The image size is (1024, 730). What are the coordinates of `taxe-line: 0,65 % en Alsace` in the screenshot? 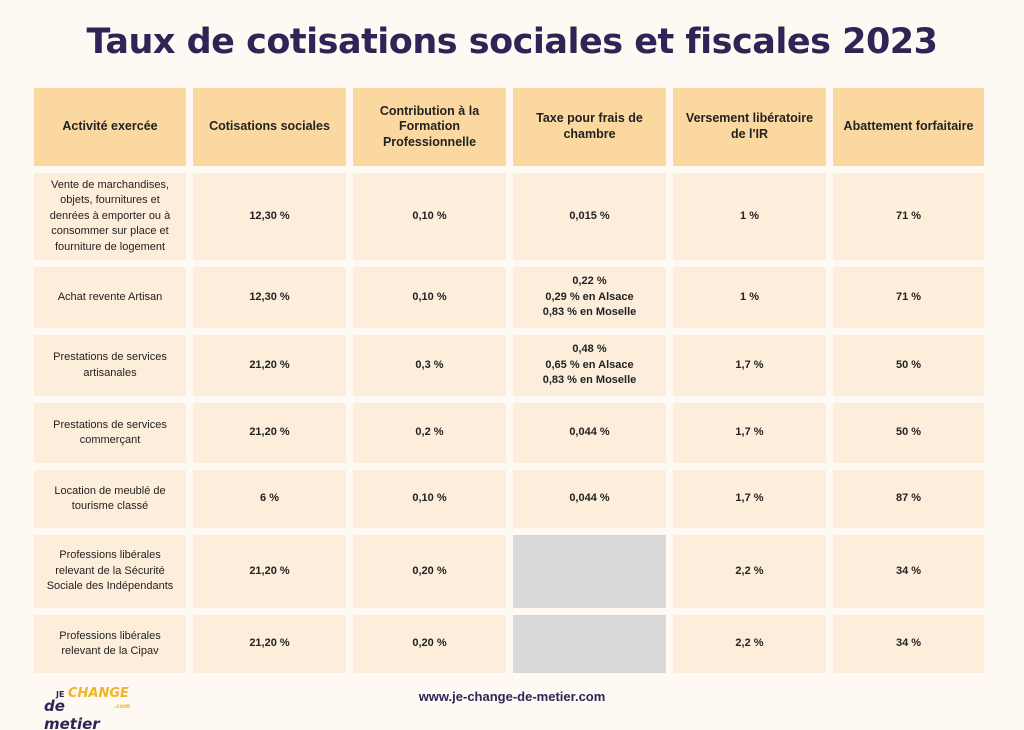 It's located at (589, 364).